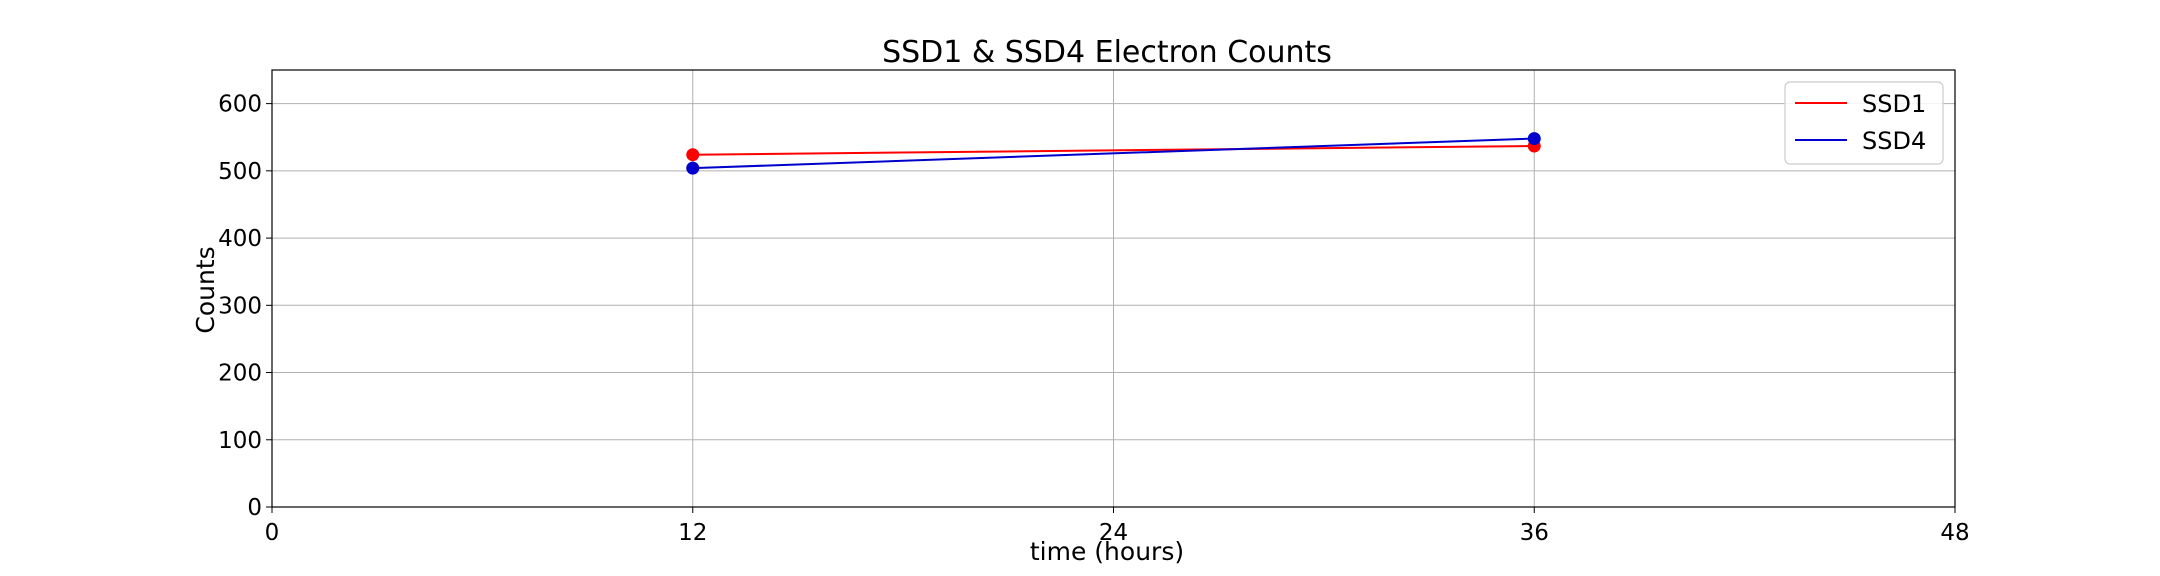  Describe the element at coordinates (1113, 150) in the screenshot. I see `series-line-ssd1` at that location.